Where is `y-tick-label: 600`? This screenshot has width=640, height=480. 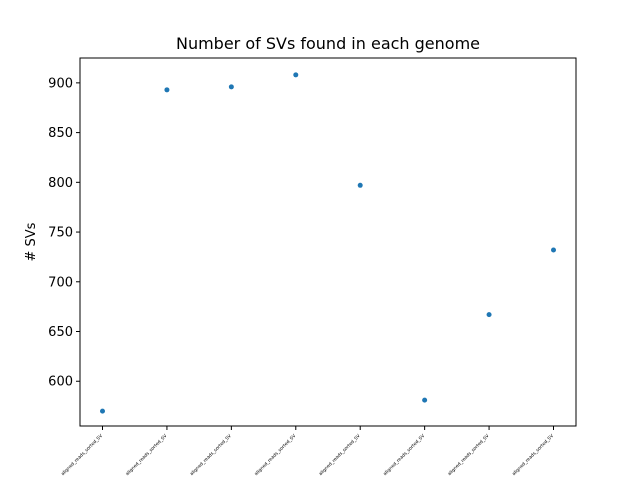
y-tick-label: 600 is located at coordinates (60, 382).